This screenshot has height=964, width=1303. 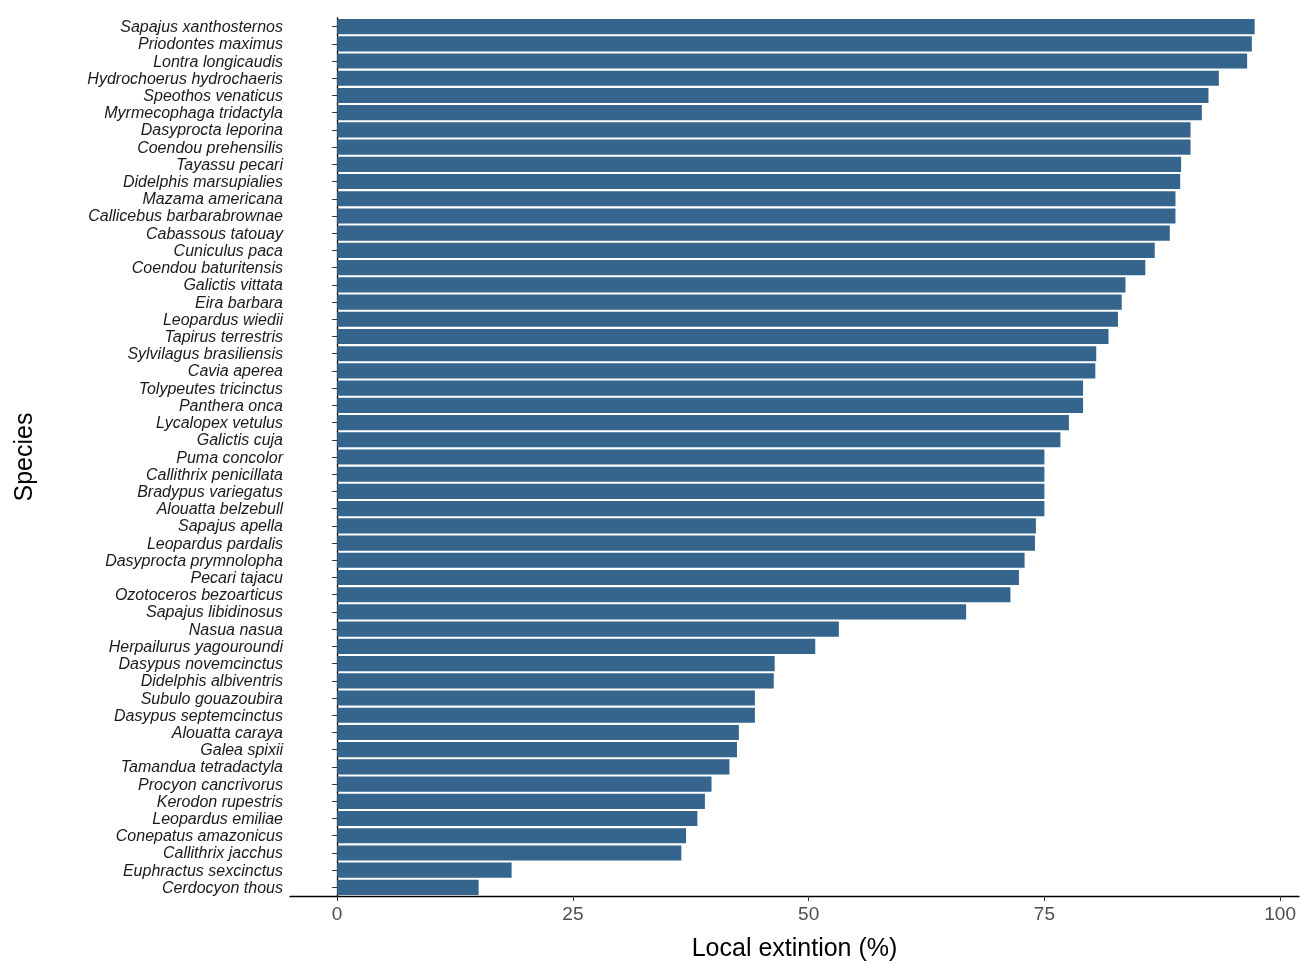 I want to click on y-tick-label: Didelphis albiventris, so click(x=211, y=681).